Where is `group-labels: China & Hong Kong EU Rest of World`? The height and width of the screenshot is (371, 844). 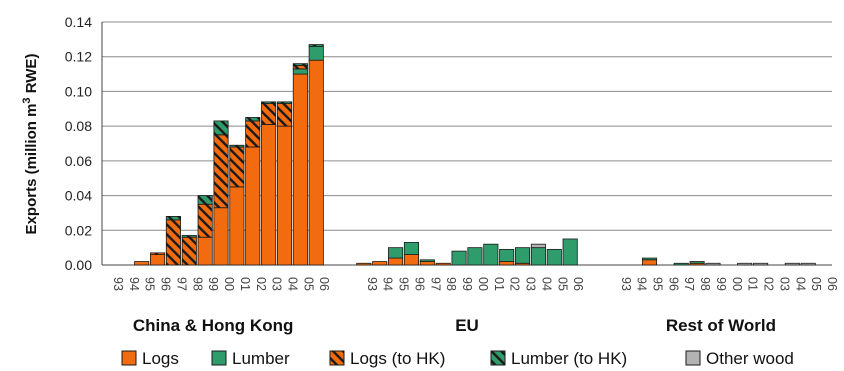
group-labels: China & Hong Kong EU Rest of World is located at coordinates (454, 325).